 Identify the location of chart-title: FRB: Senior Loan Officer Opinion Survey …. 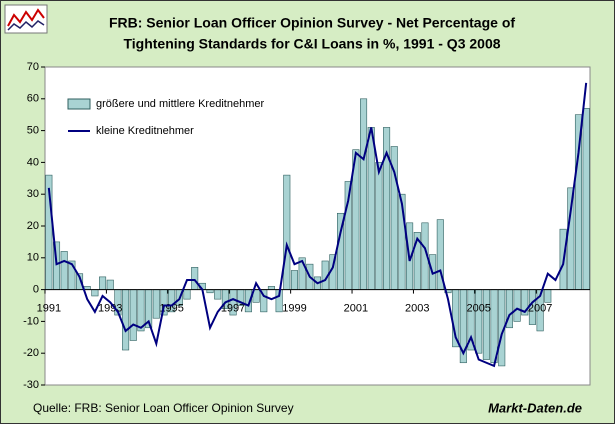
(312, 23).